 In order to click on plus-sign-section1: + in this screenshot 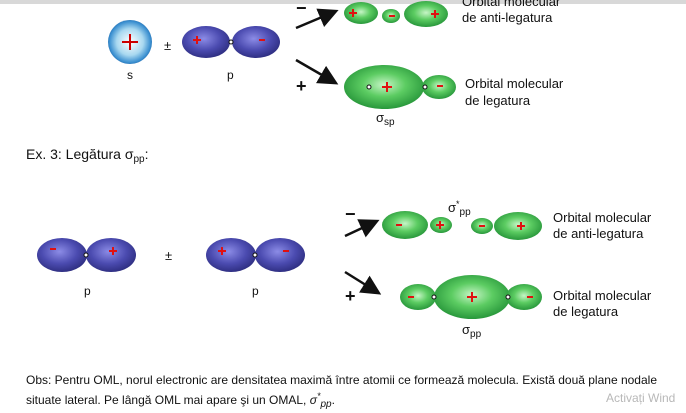, I will do `click(301, 86)`.